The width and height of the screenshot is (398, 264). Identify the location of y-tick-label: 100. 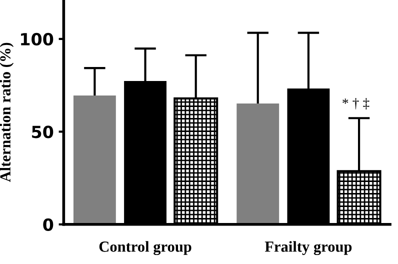
(37, 39).